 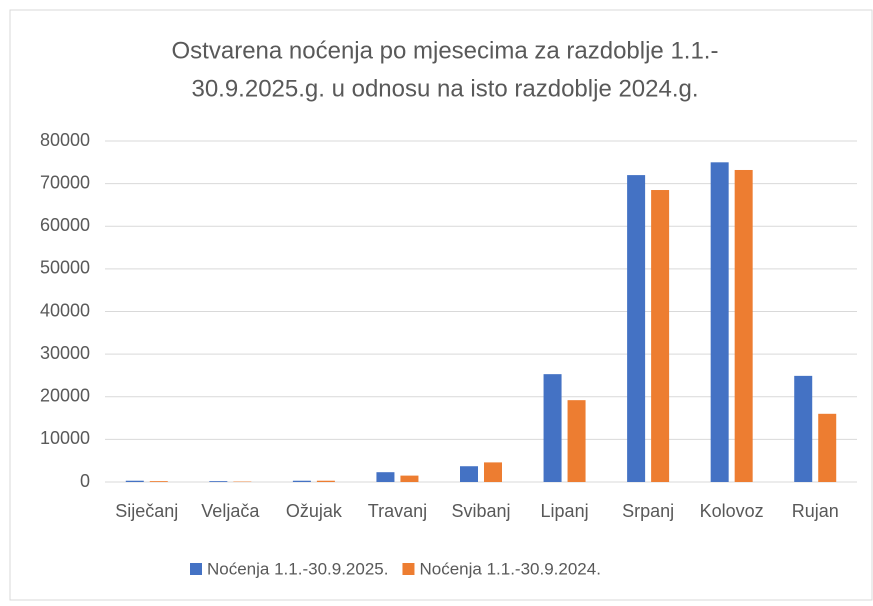 I want to click on y-tick-label: 50000, so click(x=65, y=268).